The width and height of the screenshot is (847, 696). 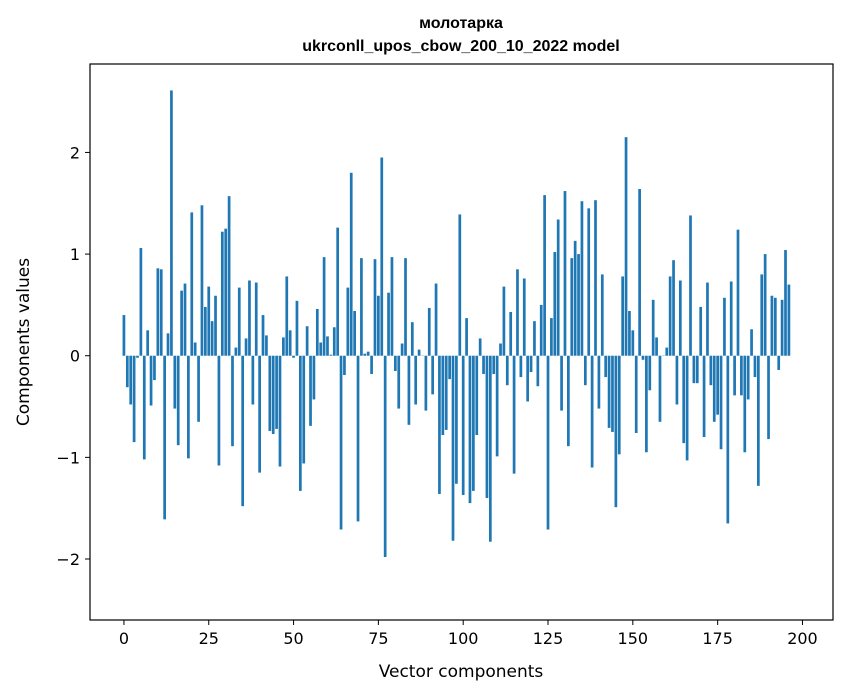 I want to click on x-tick-label-125: 125, so click(x=548, y=638).